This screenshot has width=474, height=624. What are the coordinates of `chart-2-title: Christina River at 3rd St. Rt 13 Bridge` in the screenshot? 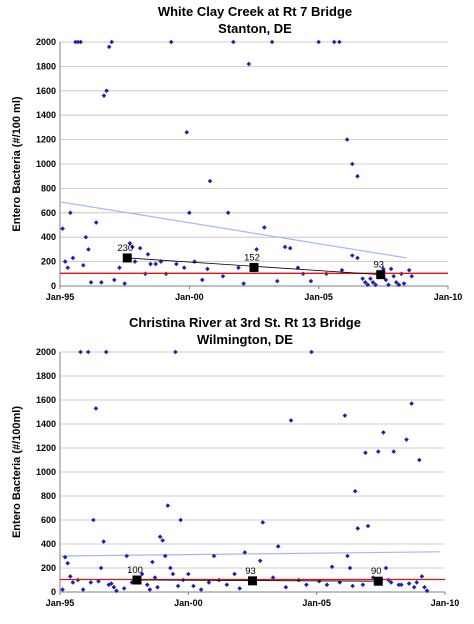 It's located at (245, 322).